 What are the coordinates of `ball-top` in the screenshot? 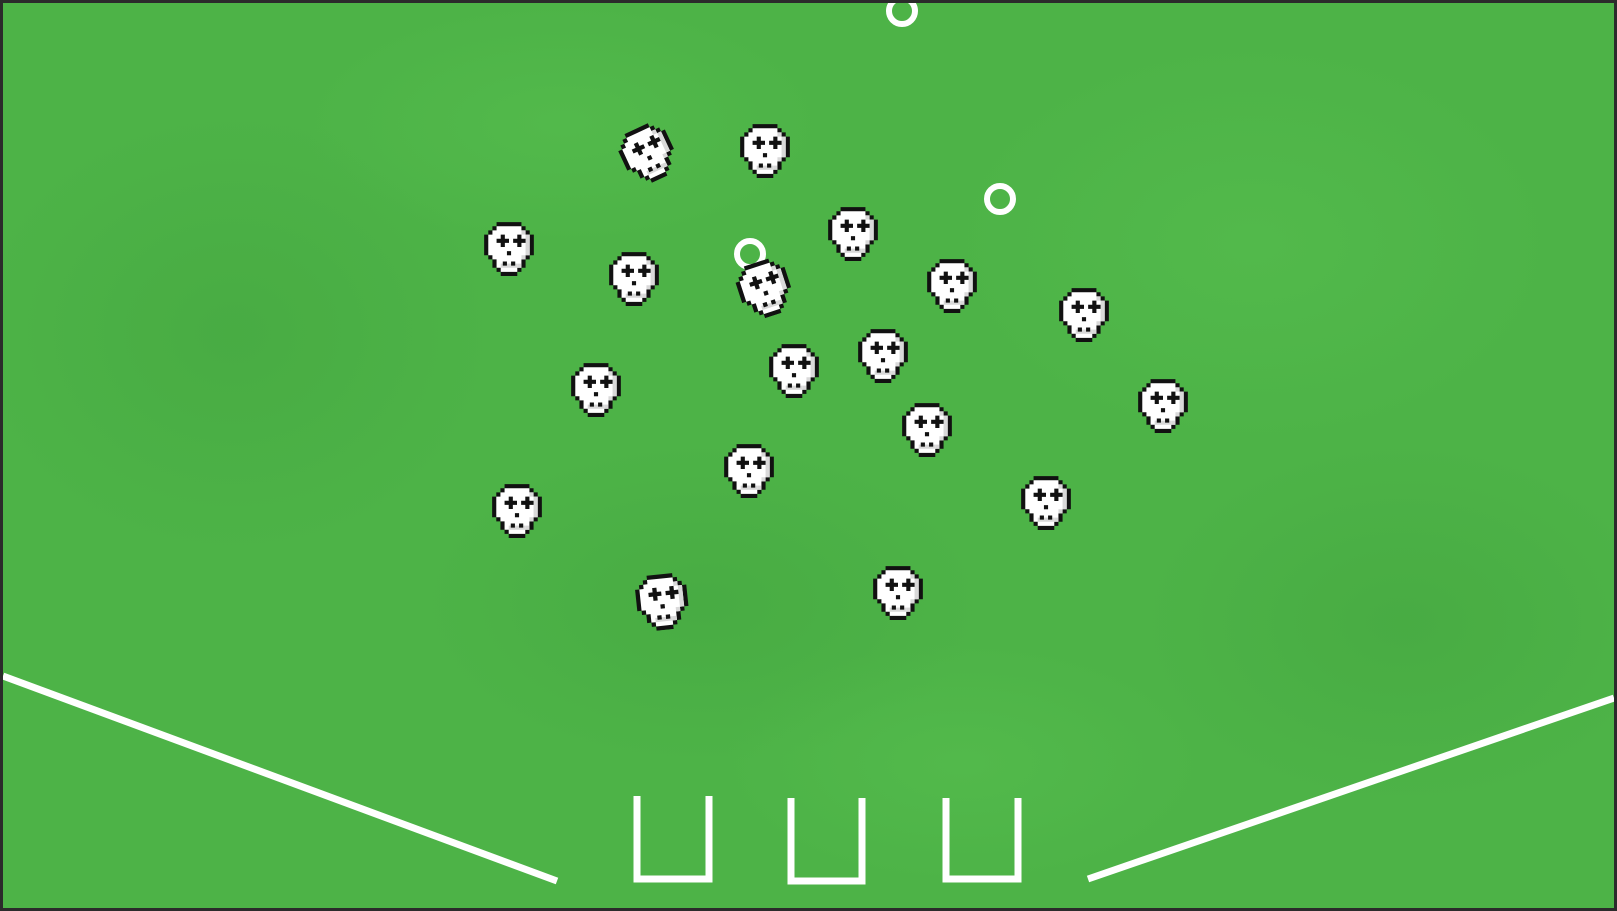 It's located at (902, 15).